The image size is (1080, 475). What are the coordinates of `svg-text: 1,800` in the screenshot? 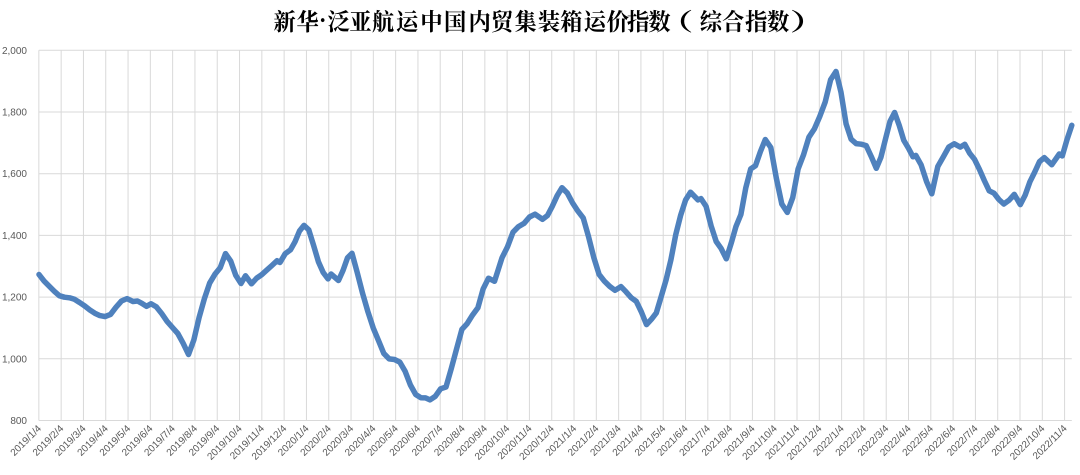 It's located at (14, 113).